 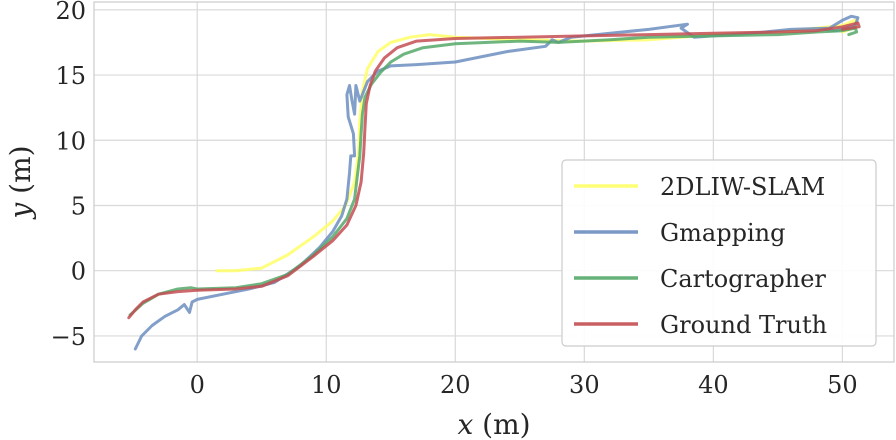 I want to click on y-axis-label: y (m), so click(x=20, y=182).